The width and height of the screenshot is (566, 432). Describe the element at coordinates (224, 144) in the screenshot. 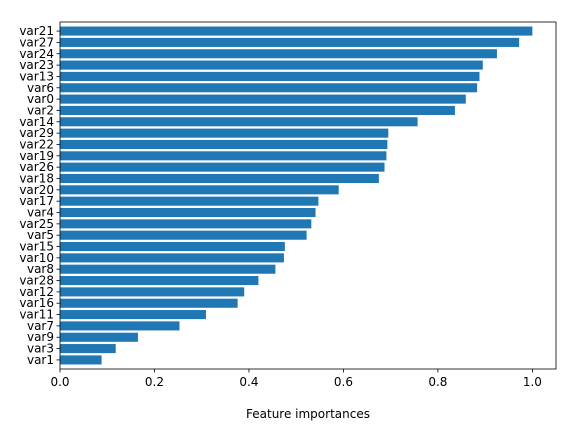

I see `bar-var22` at that location.